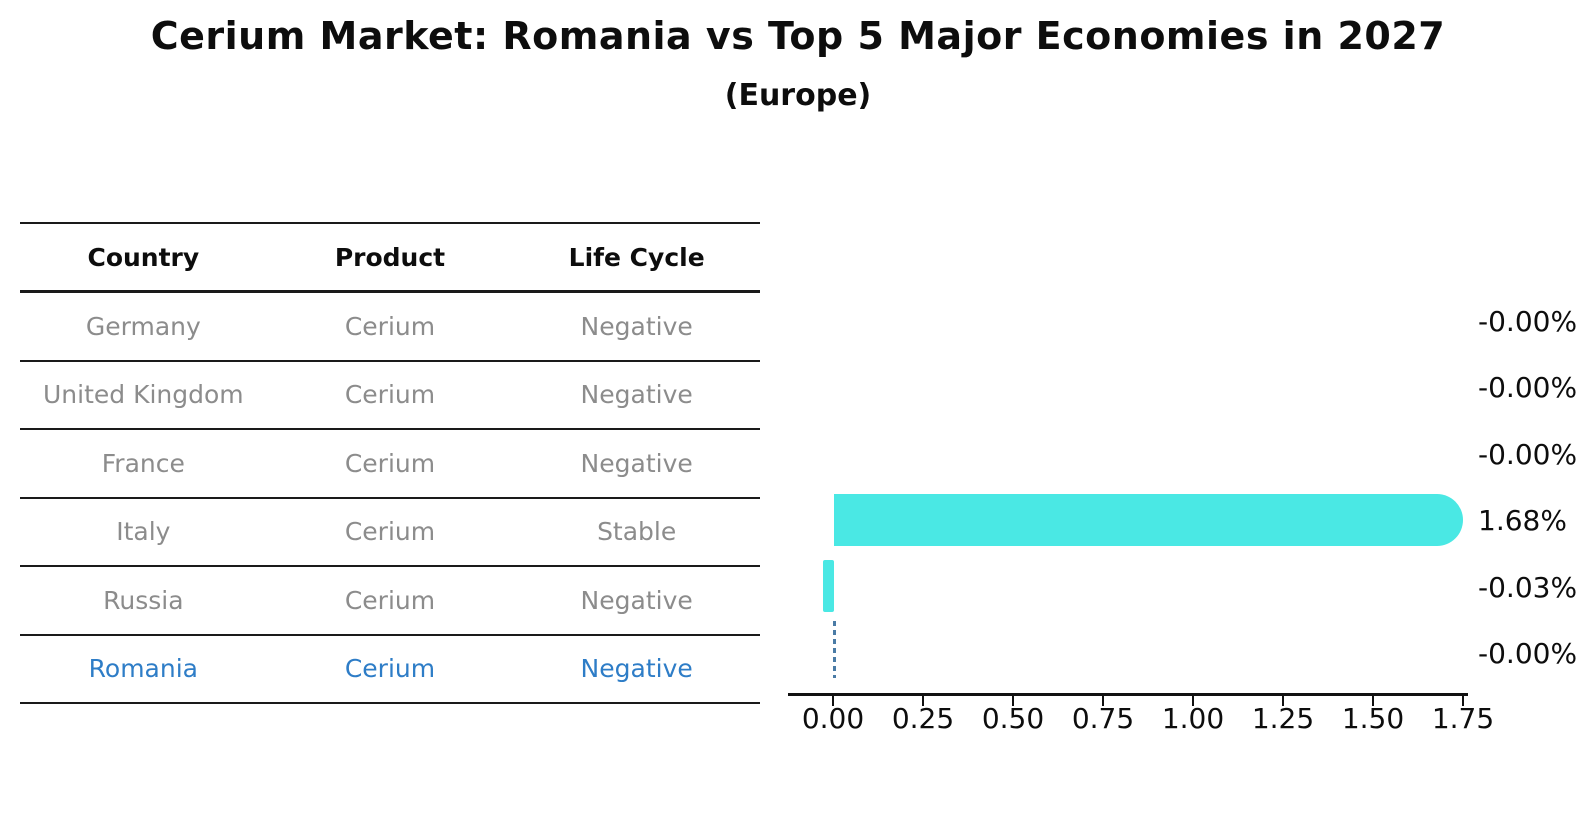 The image size is (1596, 823). I want to click on table-row-italy: Italy Cerium Stable, so click(390, 532).